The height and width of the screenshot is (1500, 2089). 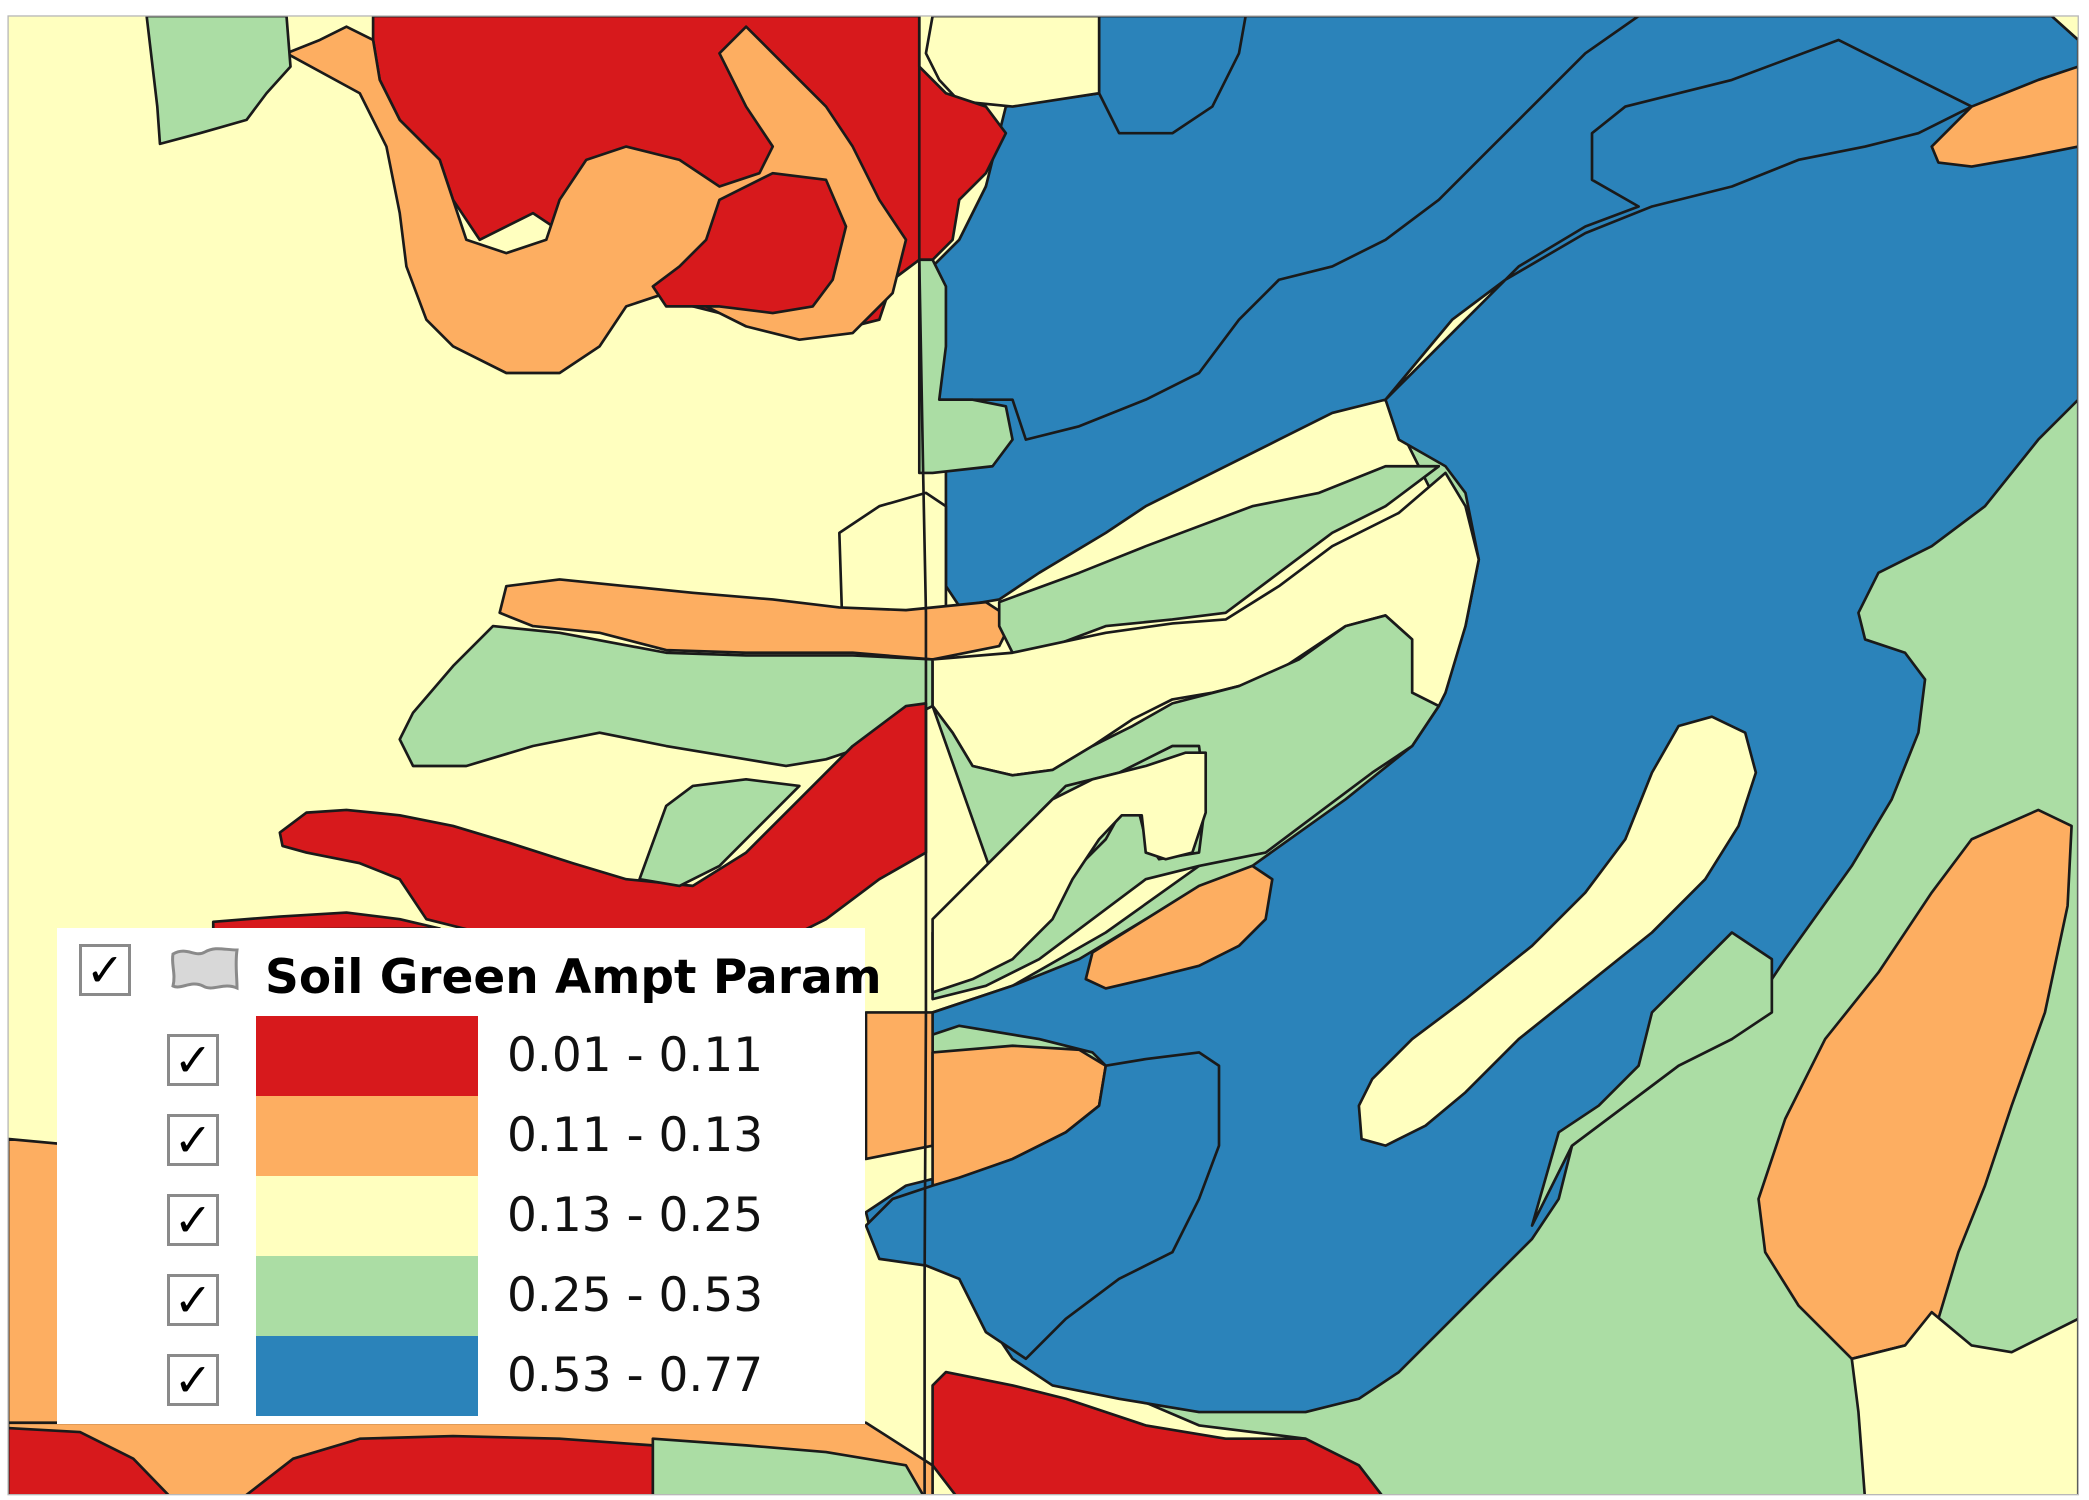 I want to click on zone-orange-northeast, so click(x=2004, y=116).